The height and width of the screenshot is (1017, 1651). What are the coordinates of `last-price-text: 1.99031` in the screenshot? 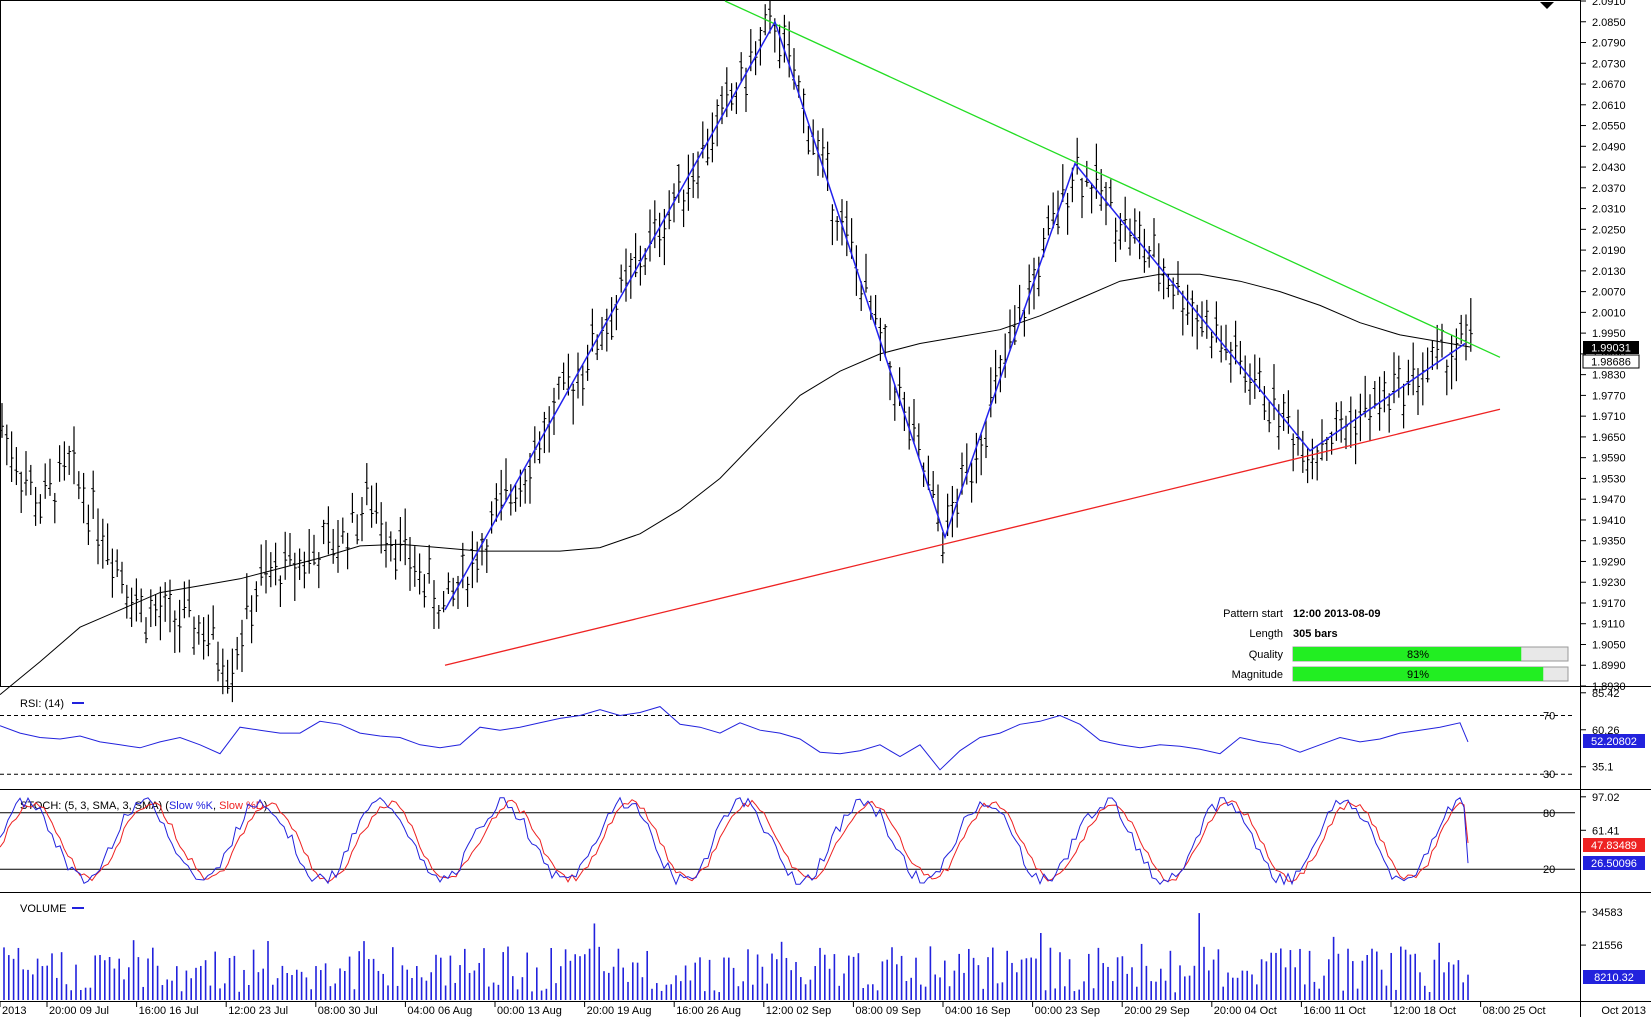 It's located at (1611, 349).